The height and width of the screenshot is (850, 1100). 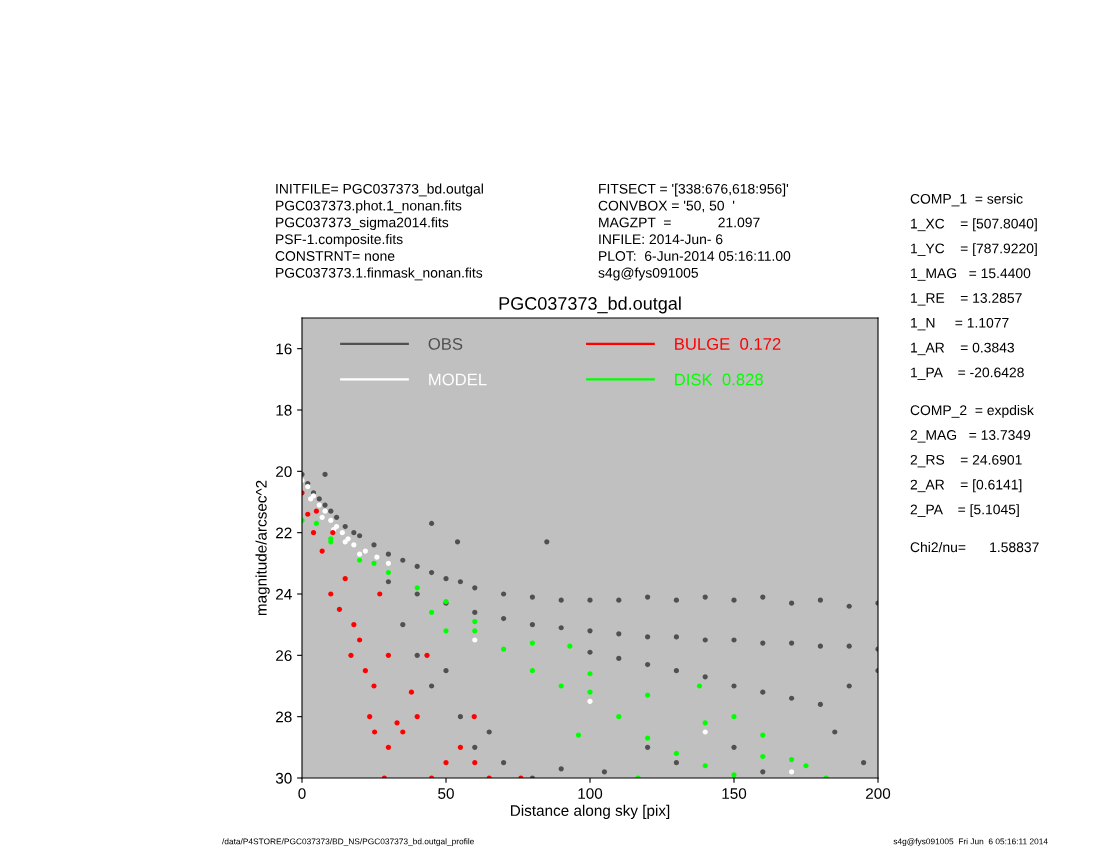 I want to click on y-tick-label: 16, so click(x=284, y=349).